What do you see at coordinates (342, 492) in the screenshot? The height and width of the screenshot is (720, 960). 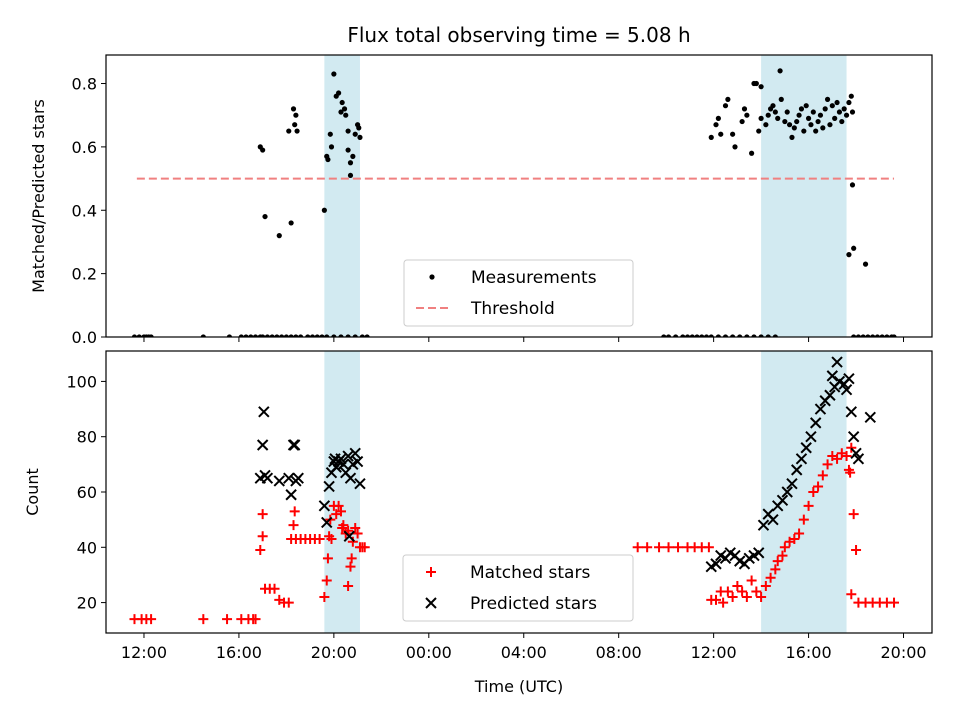 I see `highlight-span` at bounding box center [342, 492].